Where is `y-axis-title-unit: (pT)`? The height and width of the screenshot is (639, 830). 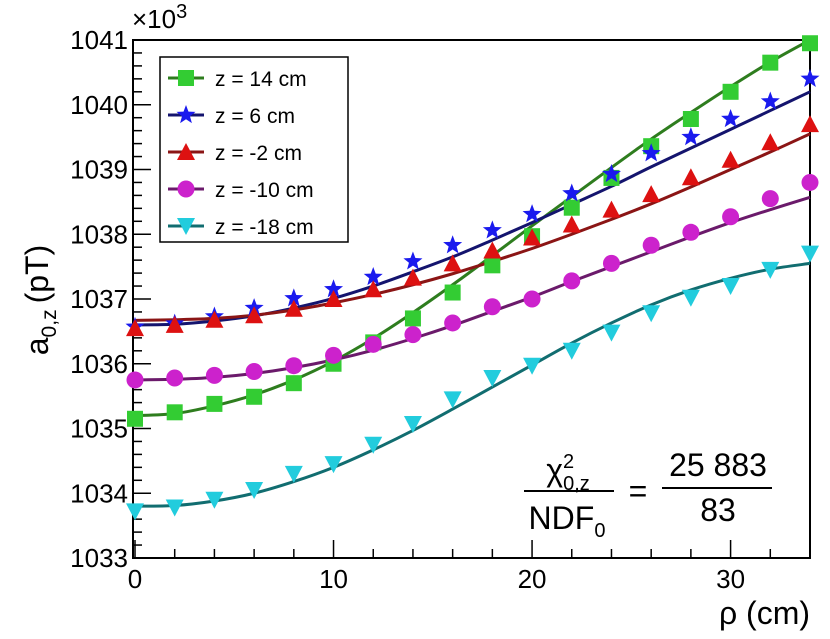 y-axis-title-unit: (pT) is located at coordinates (37, 274).